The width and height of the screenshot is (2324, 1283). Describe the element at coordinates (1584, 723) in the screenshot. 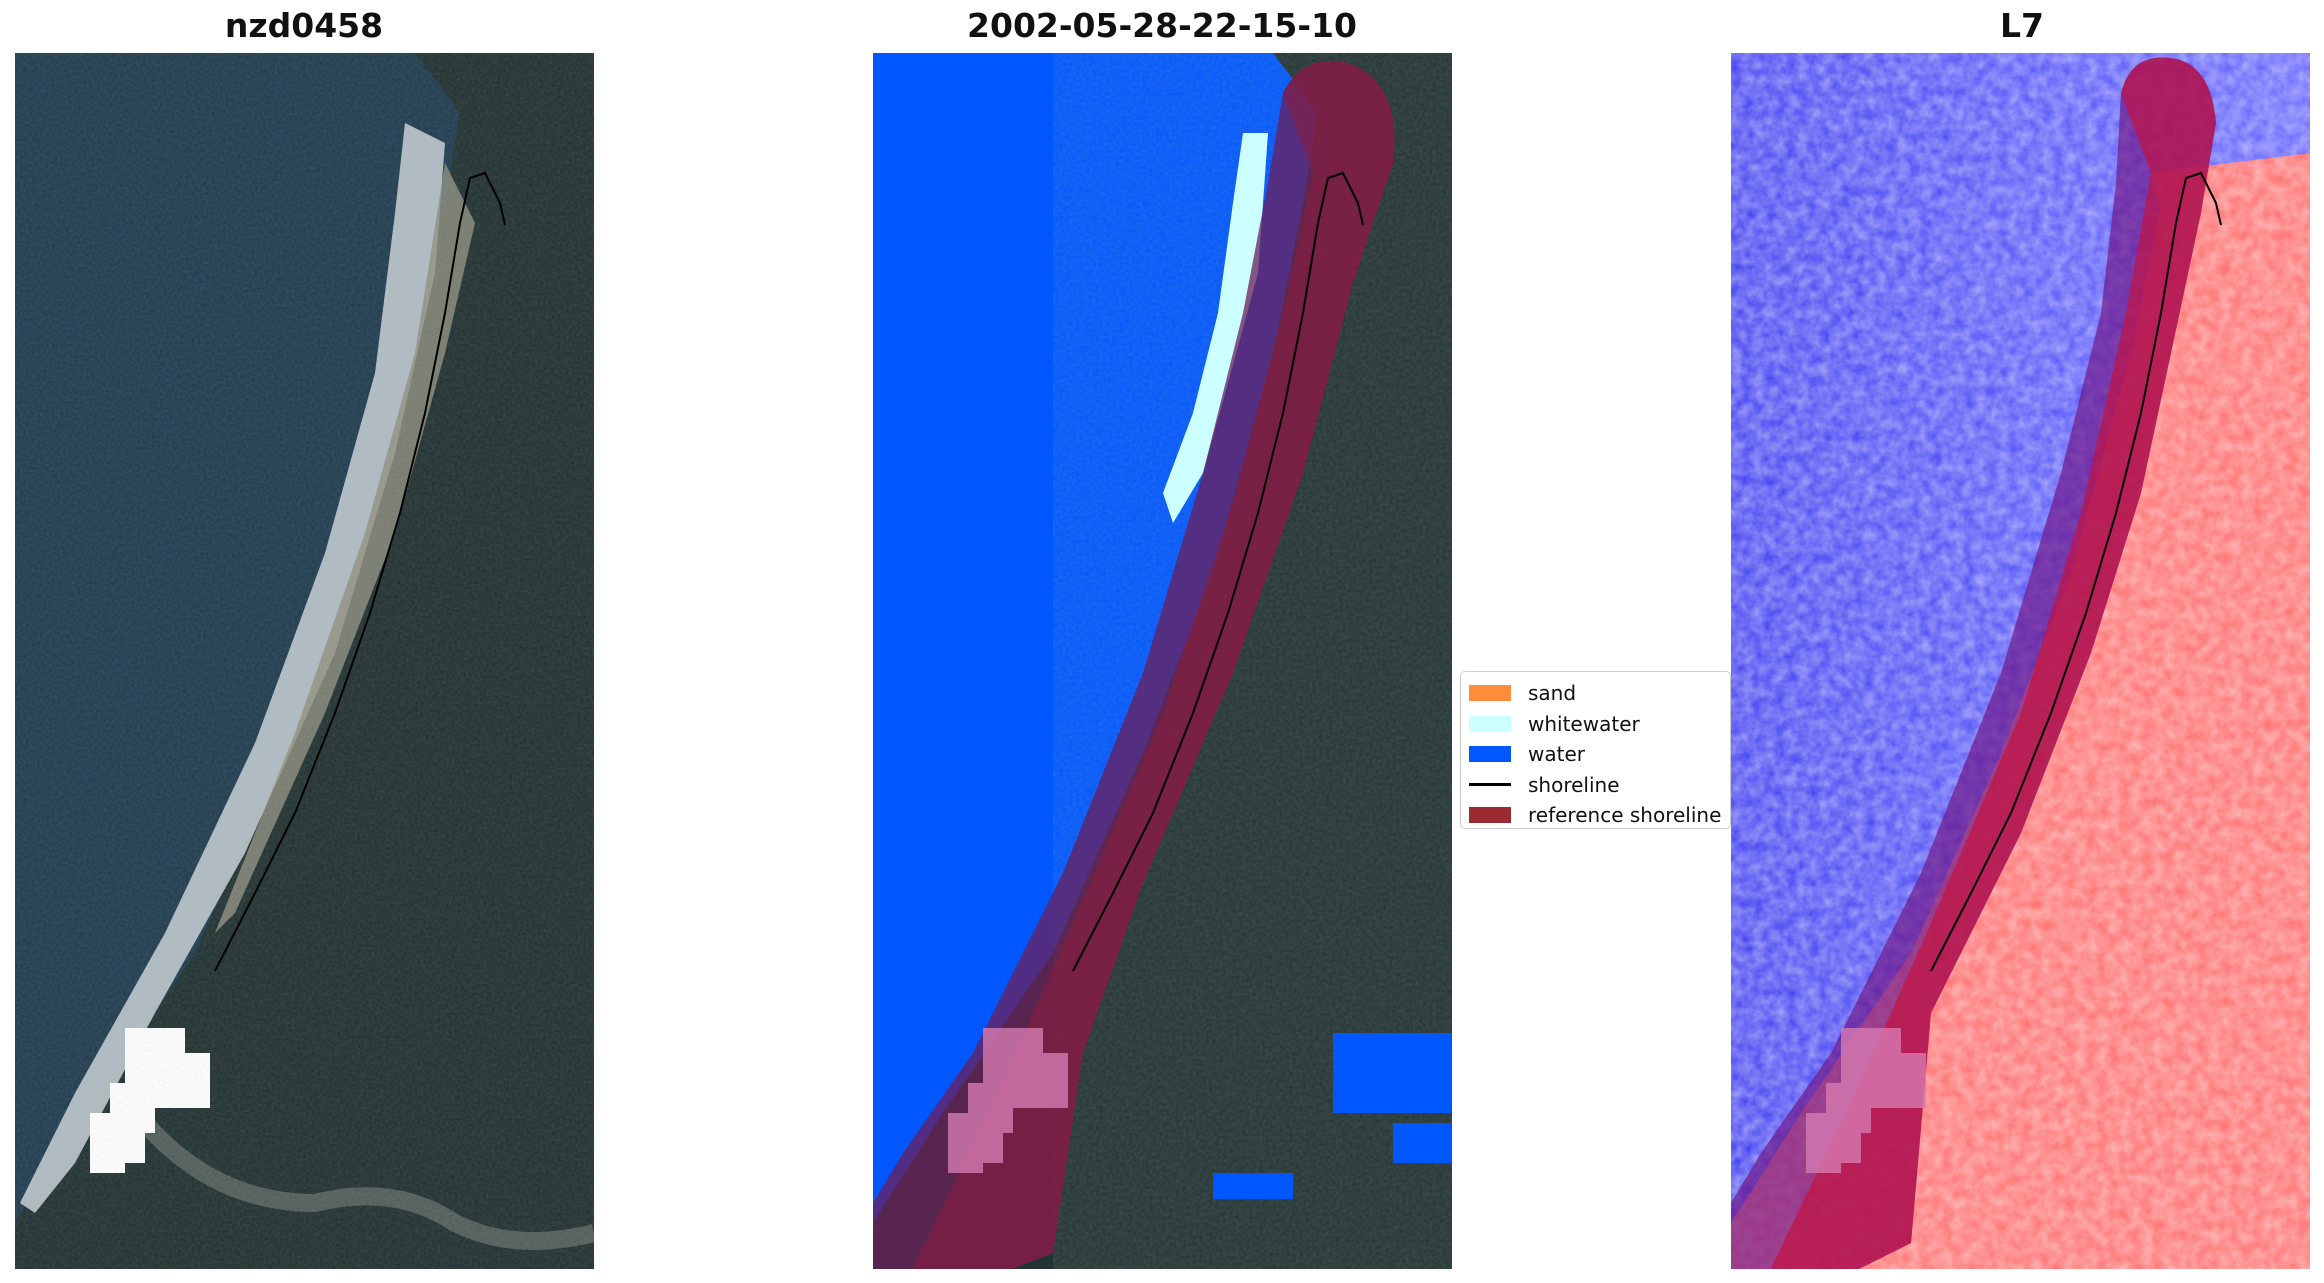

I see `legend-label: whitewater` at that location.